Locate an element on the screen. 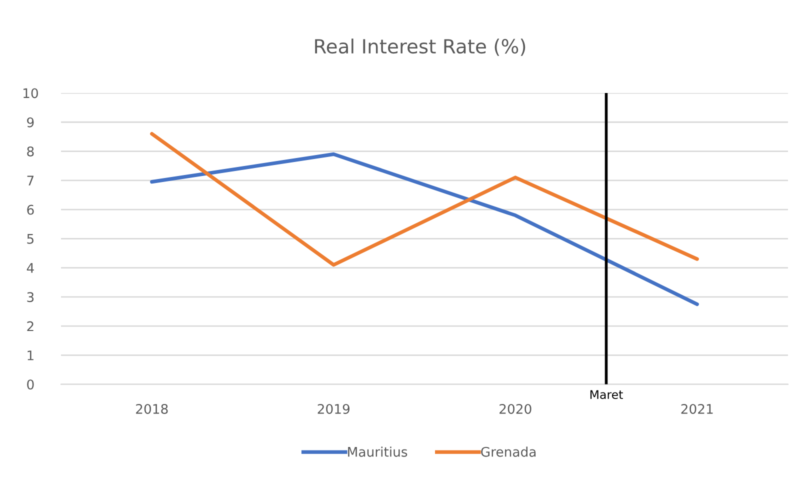  y-tick-label: 8 is located at coordinates (30, 151).